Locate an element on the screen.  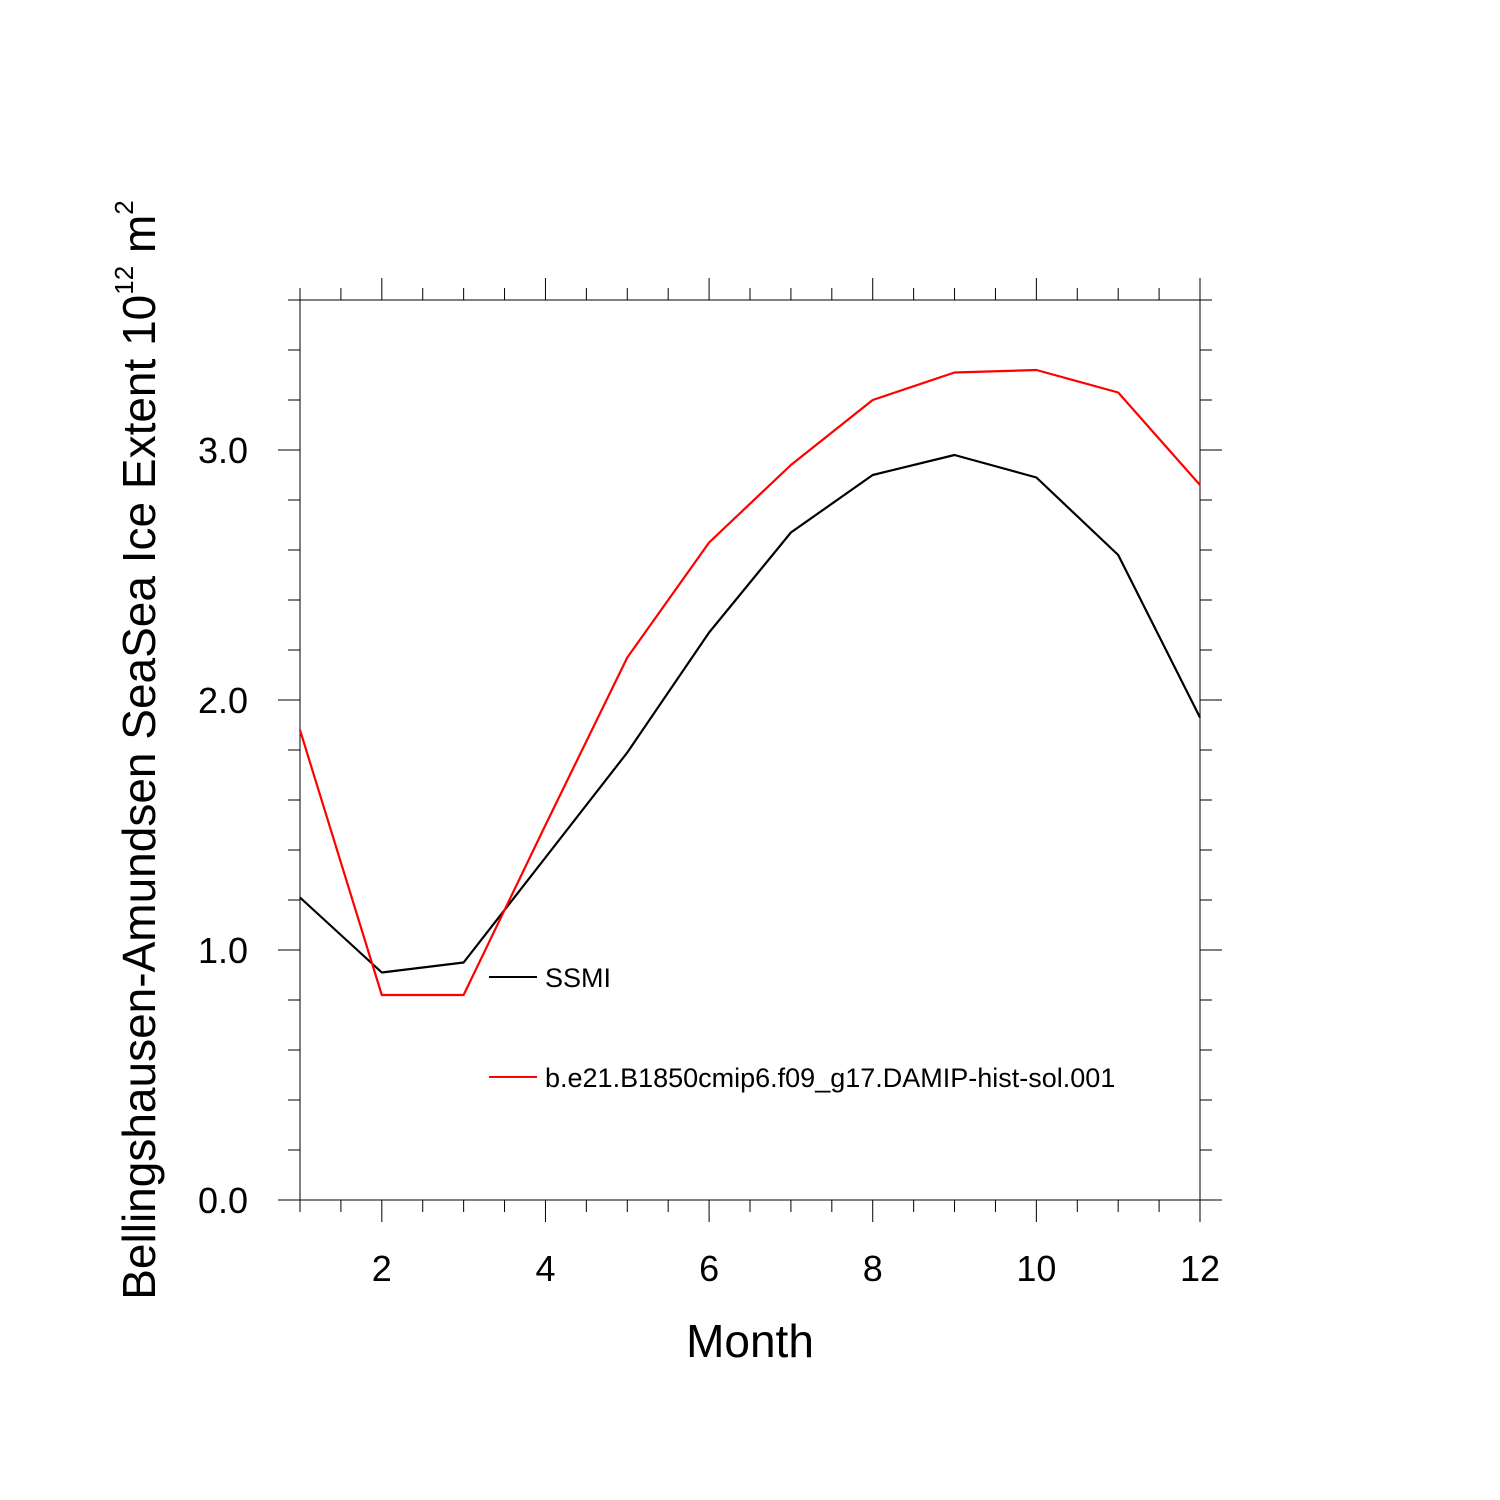
y-axis-title-unit-exponent: 2 is located at coordinates (124, 207).